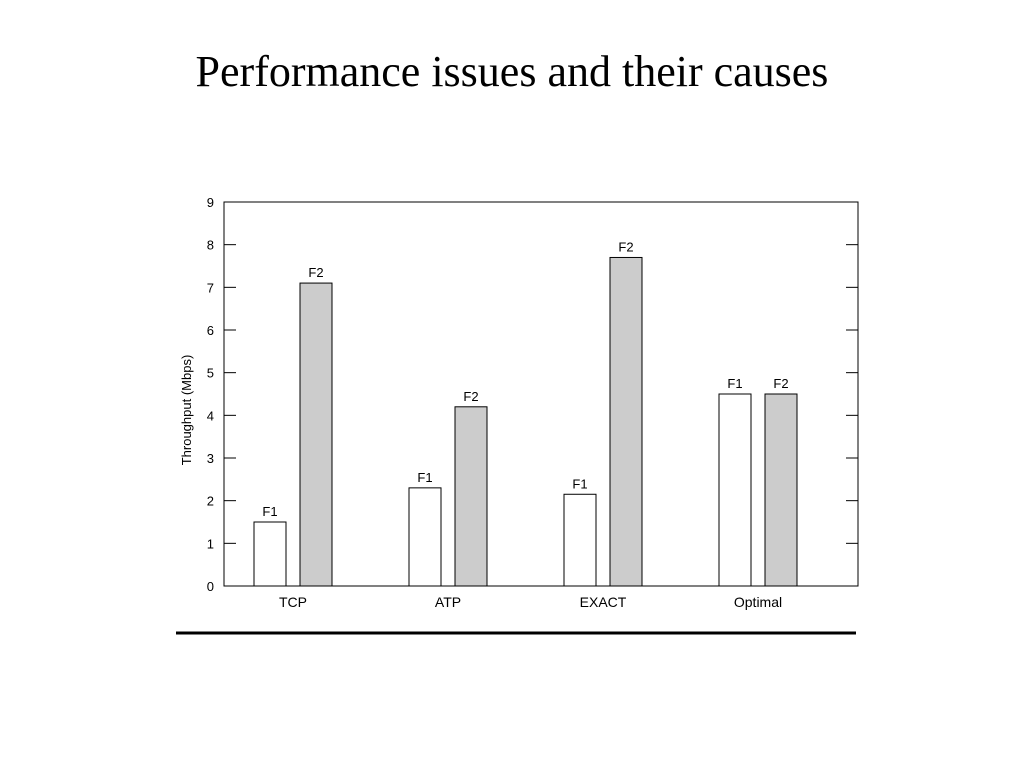 Image resolution: width=1024 pixels, height=768 pixels. I want to click on slide-title: Performance issues and their causes, so click(512, 71).